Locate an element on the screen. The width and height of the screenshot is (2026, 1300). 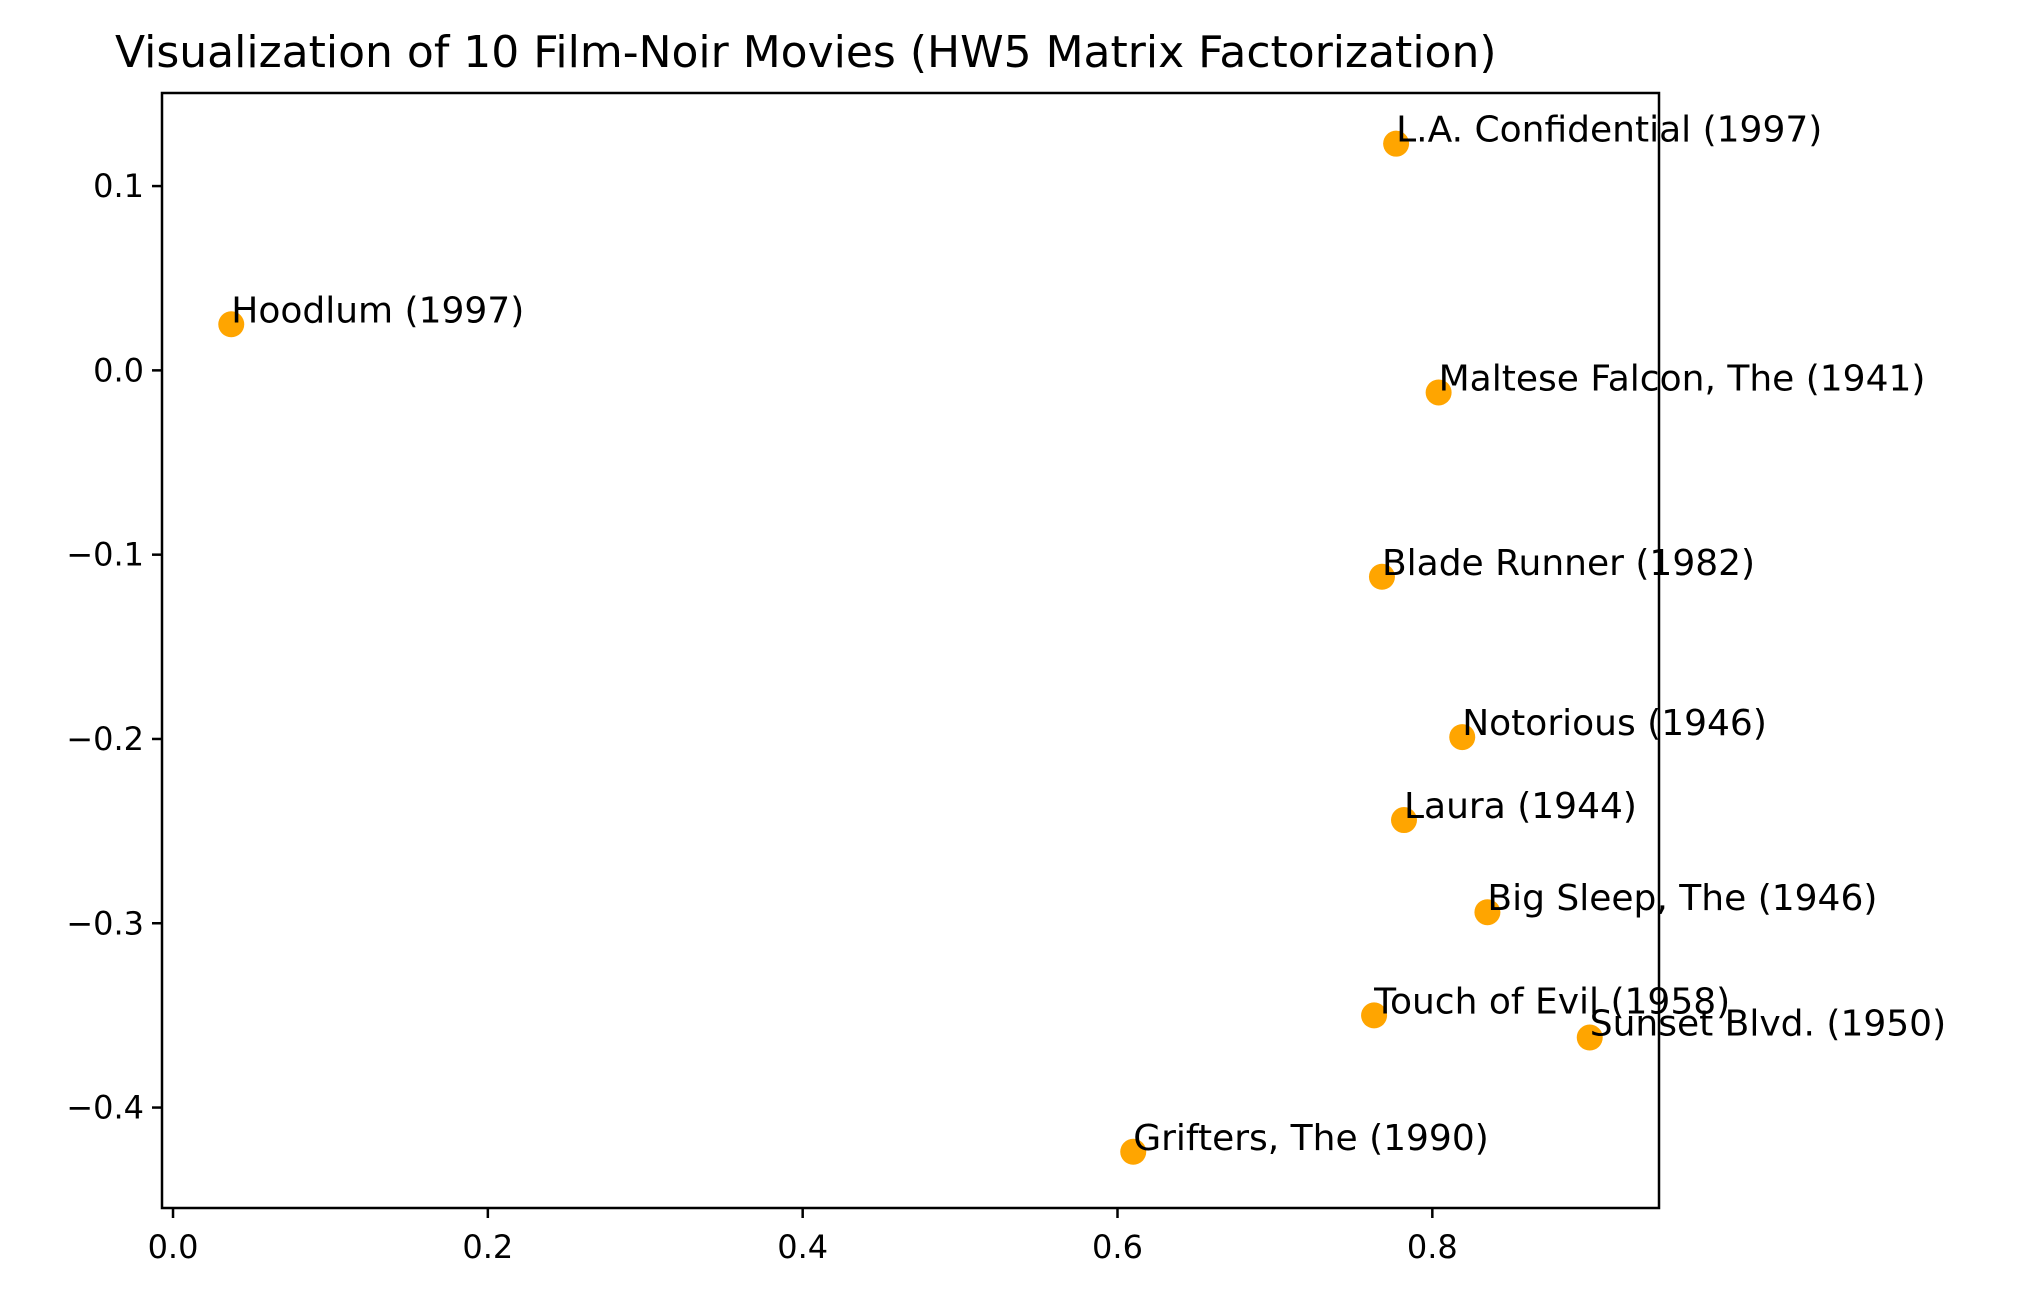
y-tick-label: −0.2 is located at coordinates (105, 739).